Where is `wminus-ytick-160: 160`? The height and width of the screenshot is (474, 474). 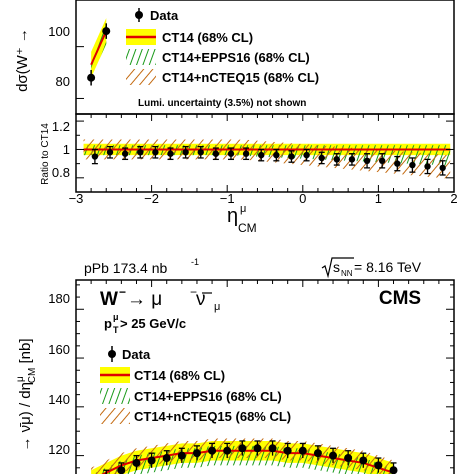 wminus-ytick-160: 160 is located at coordinates (59, 349).